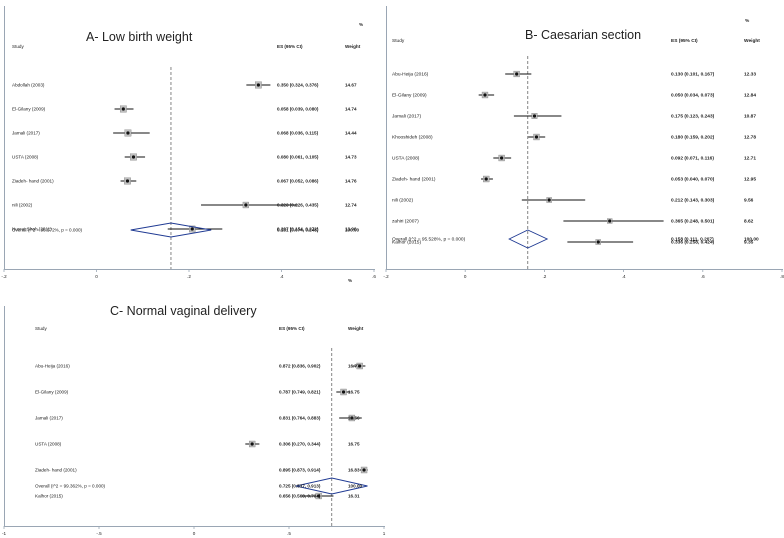  What do you see at coordinates (28, 85) in the screenshot?
I see `study-label: Abdollah (2003)` at bounding box center [28, 85].